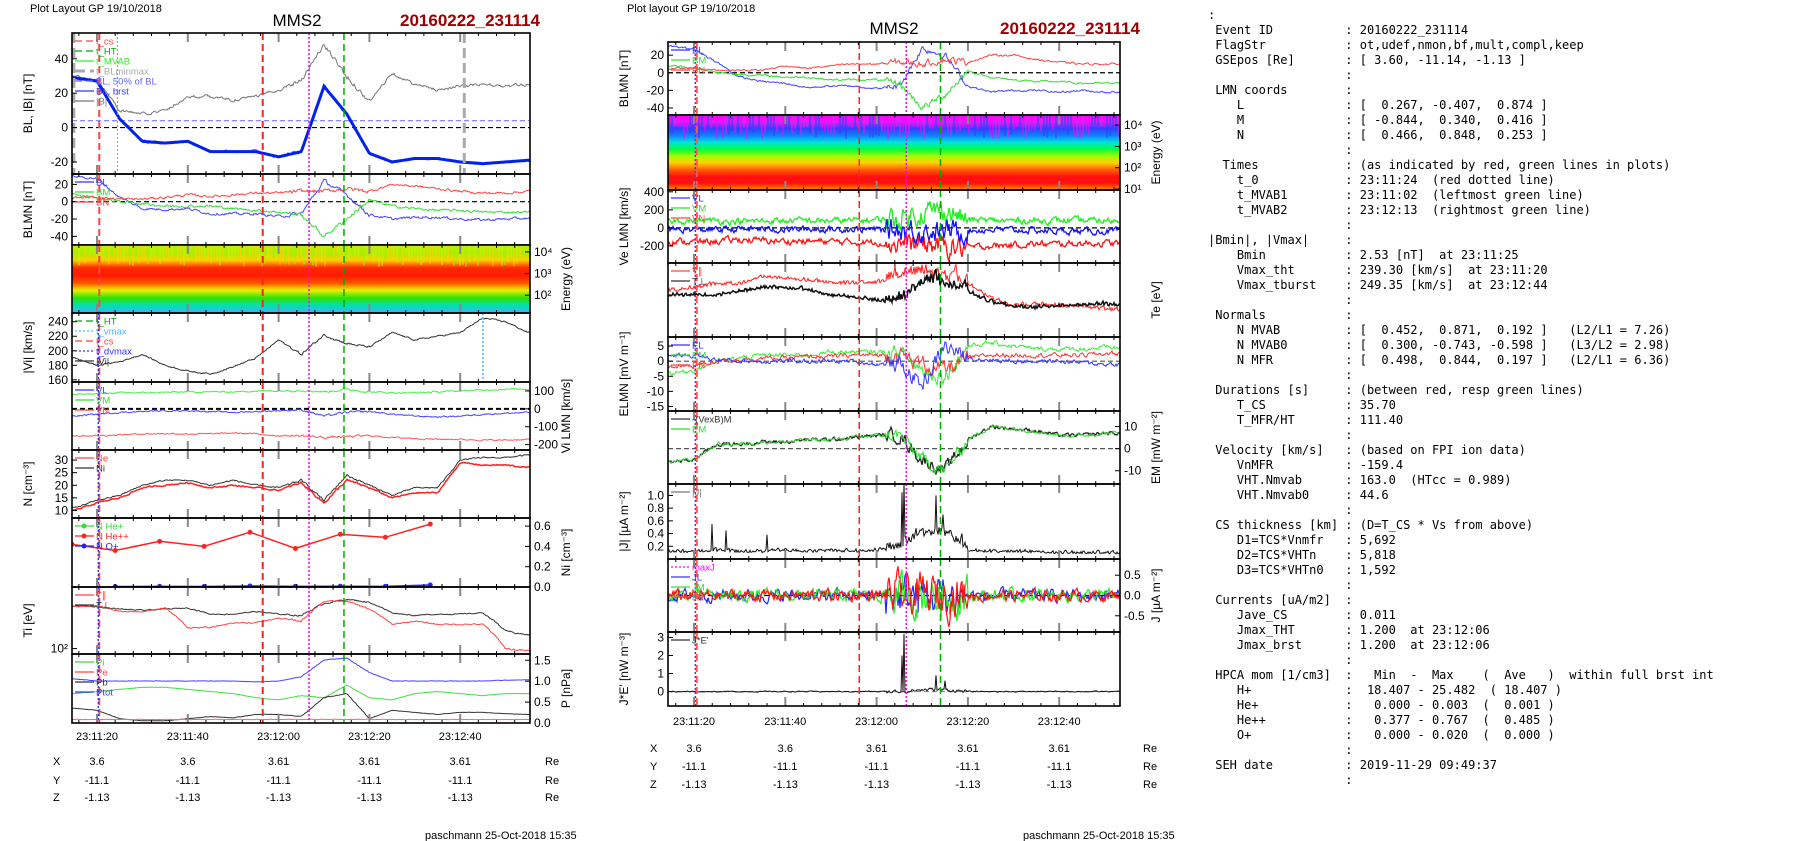 Image resolution: width=1804 pixels, height=841 pixels. I want to click on series--B-, so click(301, 80).